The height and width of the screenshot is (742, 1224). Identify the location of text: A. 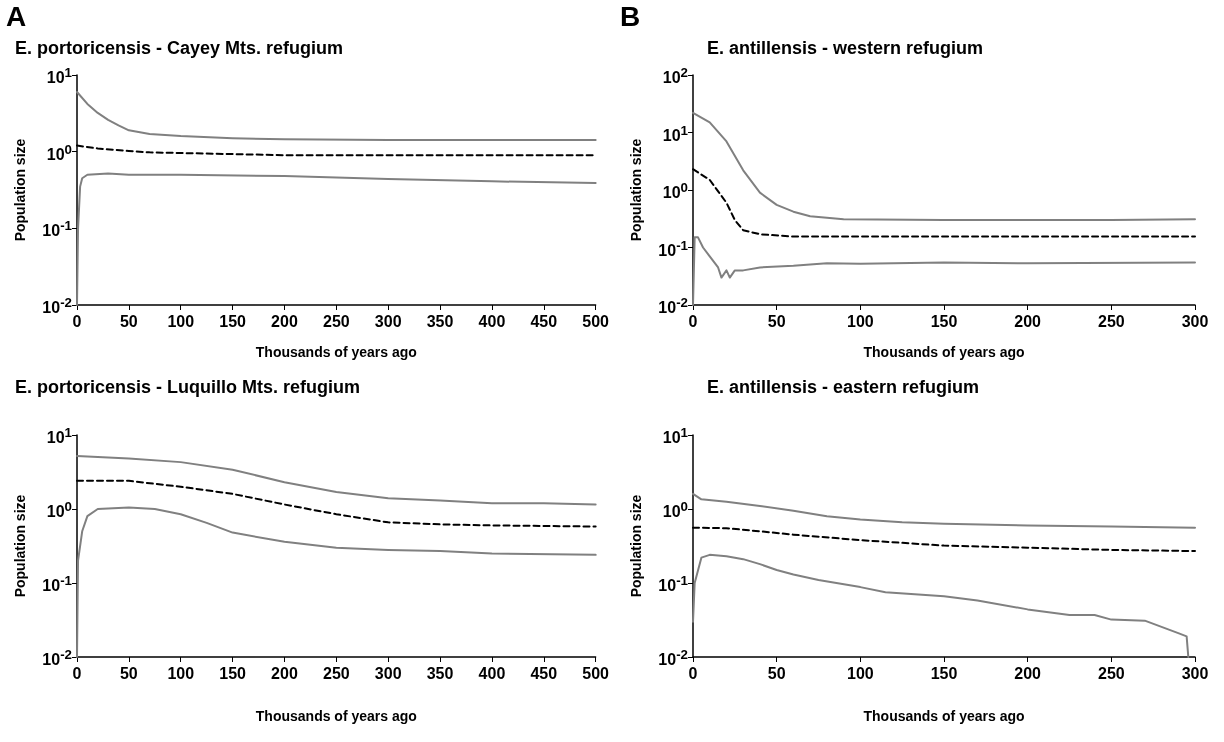
(16, 16).